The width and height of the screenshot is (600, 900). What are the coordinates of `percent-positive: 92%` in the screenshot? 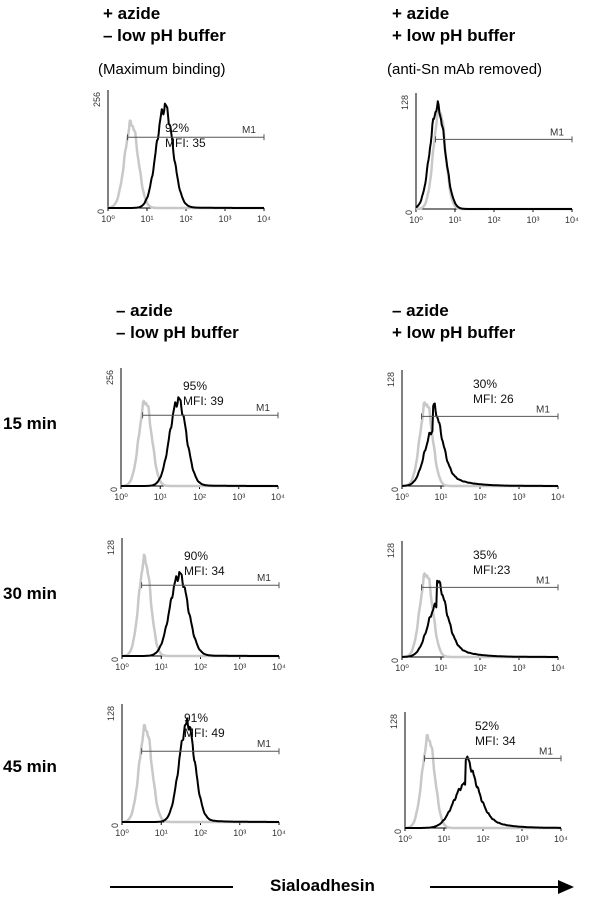 It's located at (177, 128).